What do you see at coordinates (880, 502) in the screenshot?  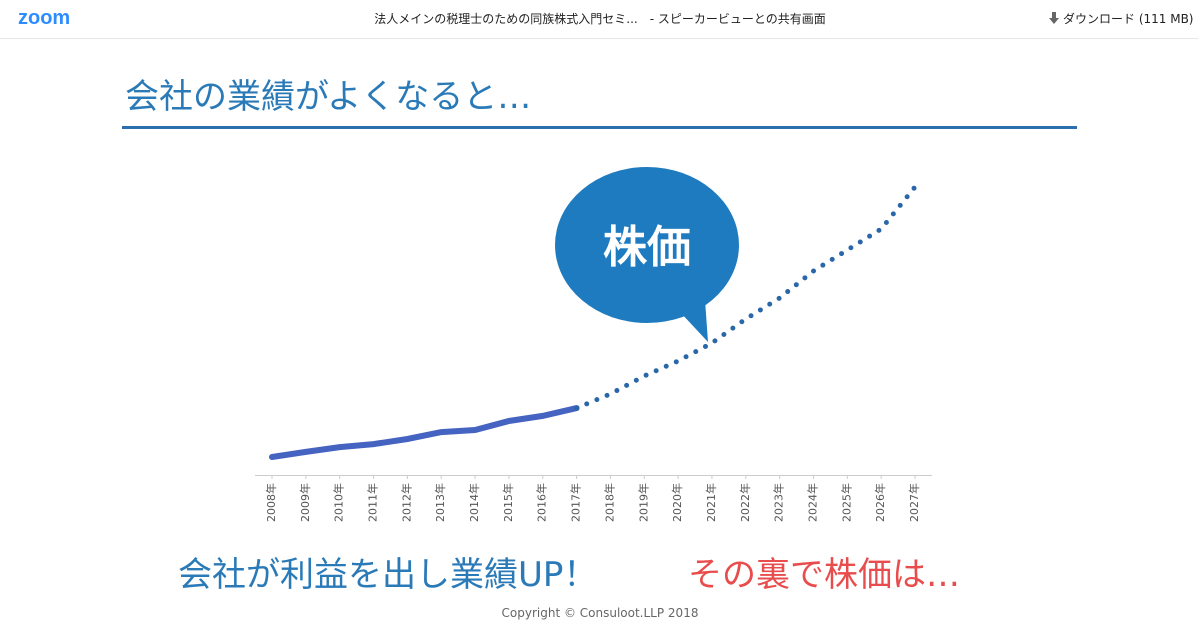 I see `x-tick-label: 2026年` at bounding box center [880, 502].